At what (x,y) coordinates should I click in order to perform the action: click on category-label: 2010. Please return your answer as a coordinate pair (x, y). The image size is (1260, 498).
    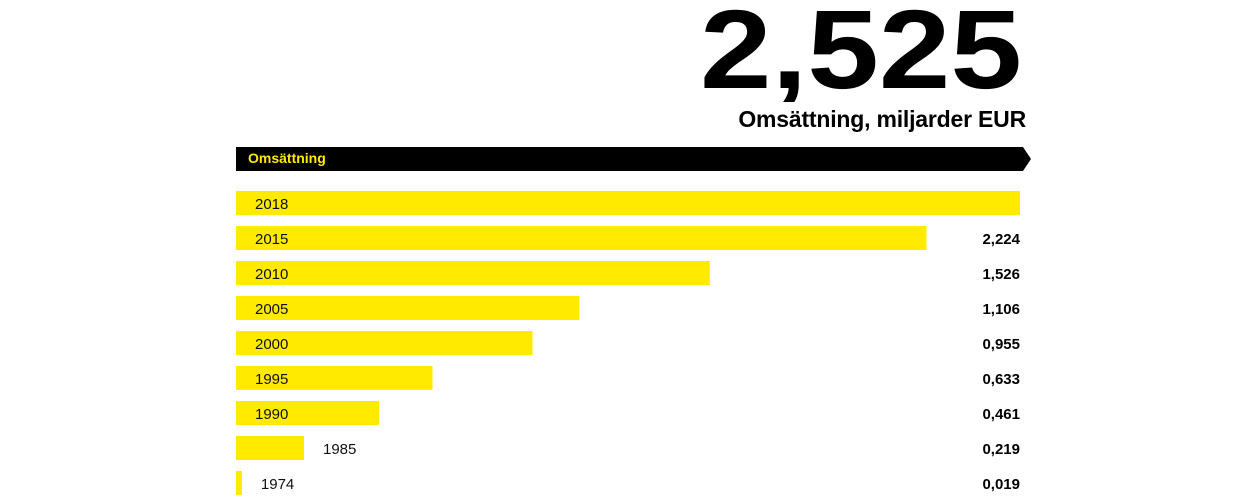
    Looking at the image, I should click on (271, 274).